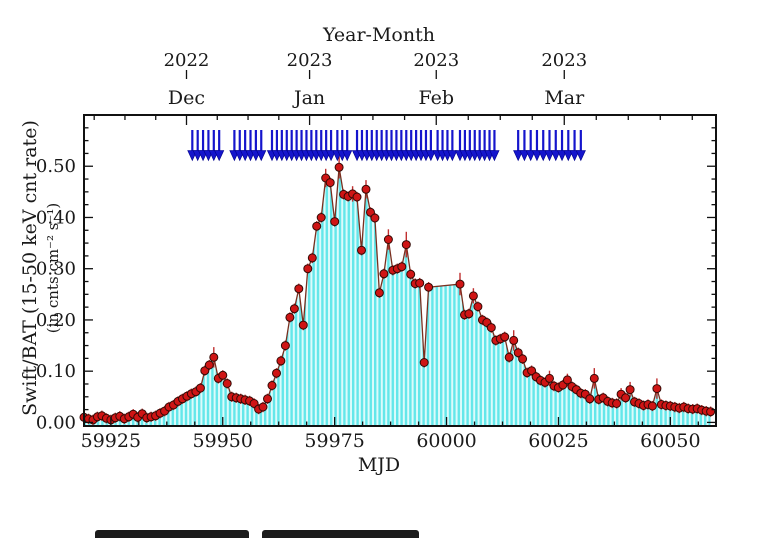 The image size is (758, 538). What do you see at coordinates (56, 422) in the screenshot?
I see `svg-text: 0.00` at bounding box center [56, 422].